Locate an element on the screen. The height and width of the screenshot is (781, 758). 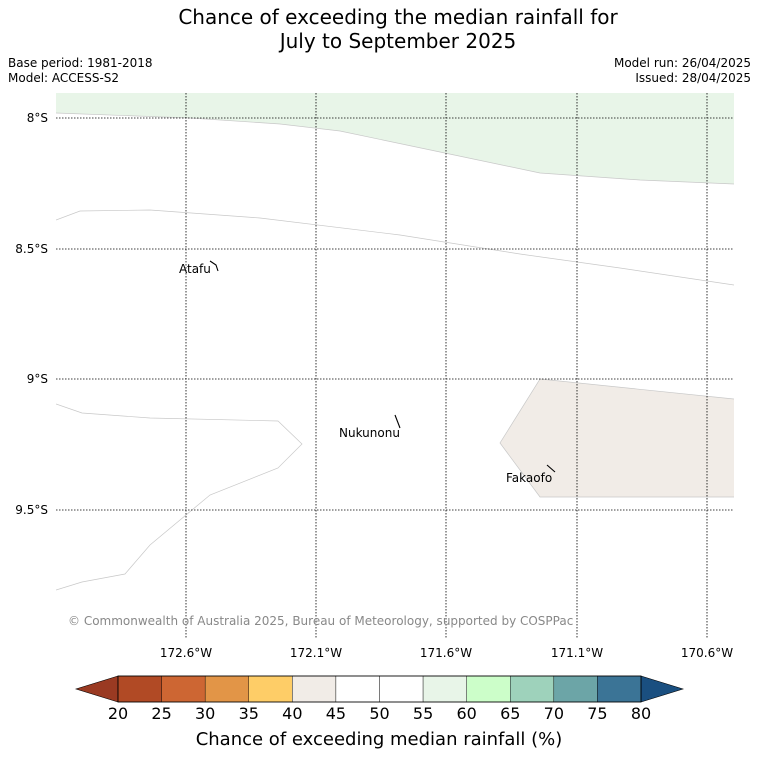
colorbar-tick-label: 60 is located at coordinates (466, 713).